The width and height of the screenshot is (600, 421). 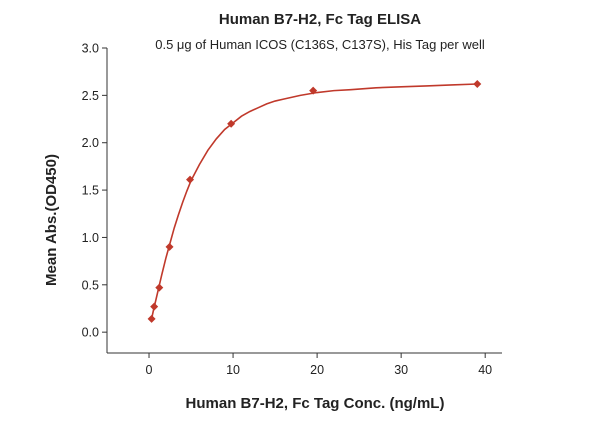 What do you see at coordinates (51, 220) in the screenshot?
I see `y-axis-label: Mean Abs.(OD450)` at bounding box center [51, 220].